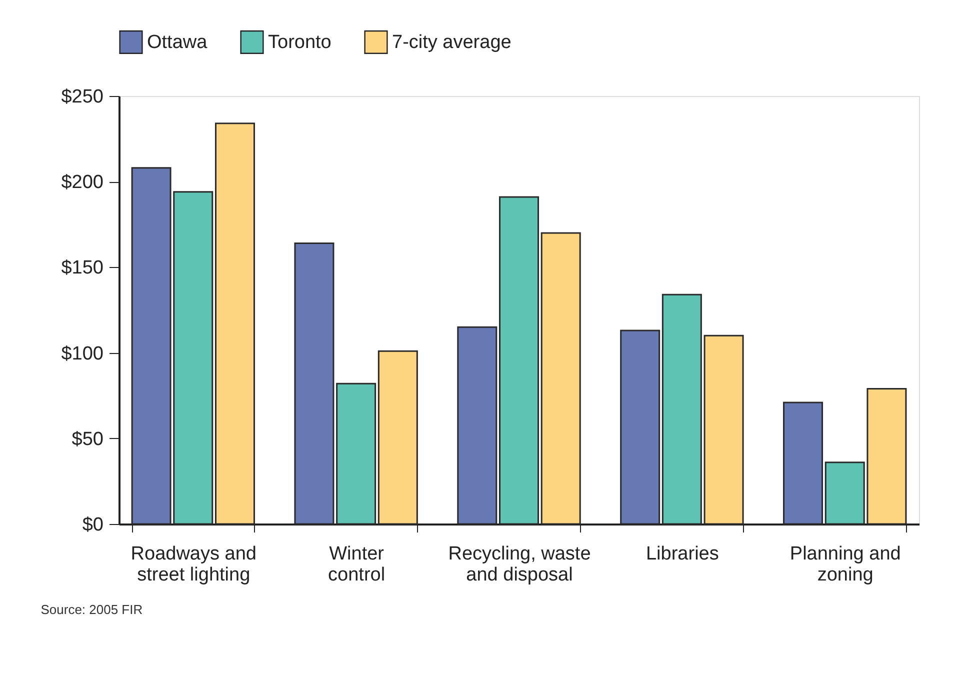 The image size is (980, 683). I want to click on x-tick-label: Libraries, so click(682, 554).